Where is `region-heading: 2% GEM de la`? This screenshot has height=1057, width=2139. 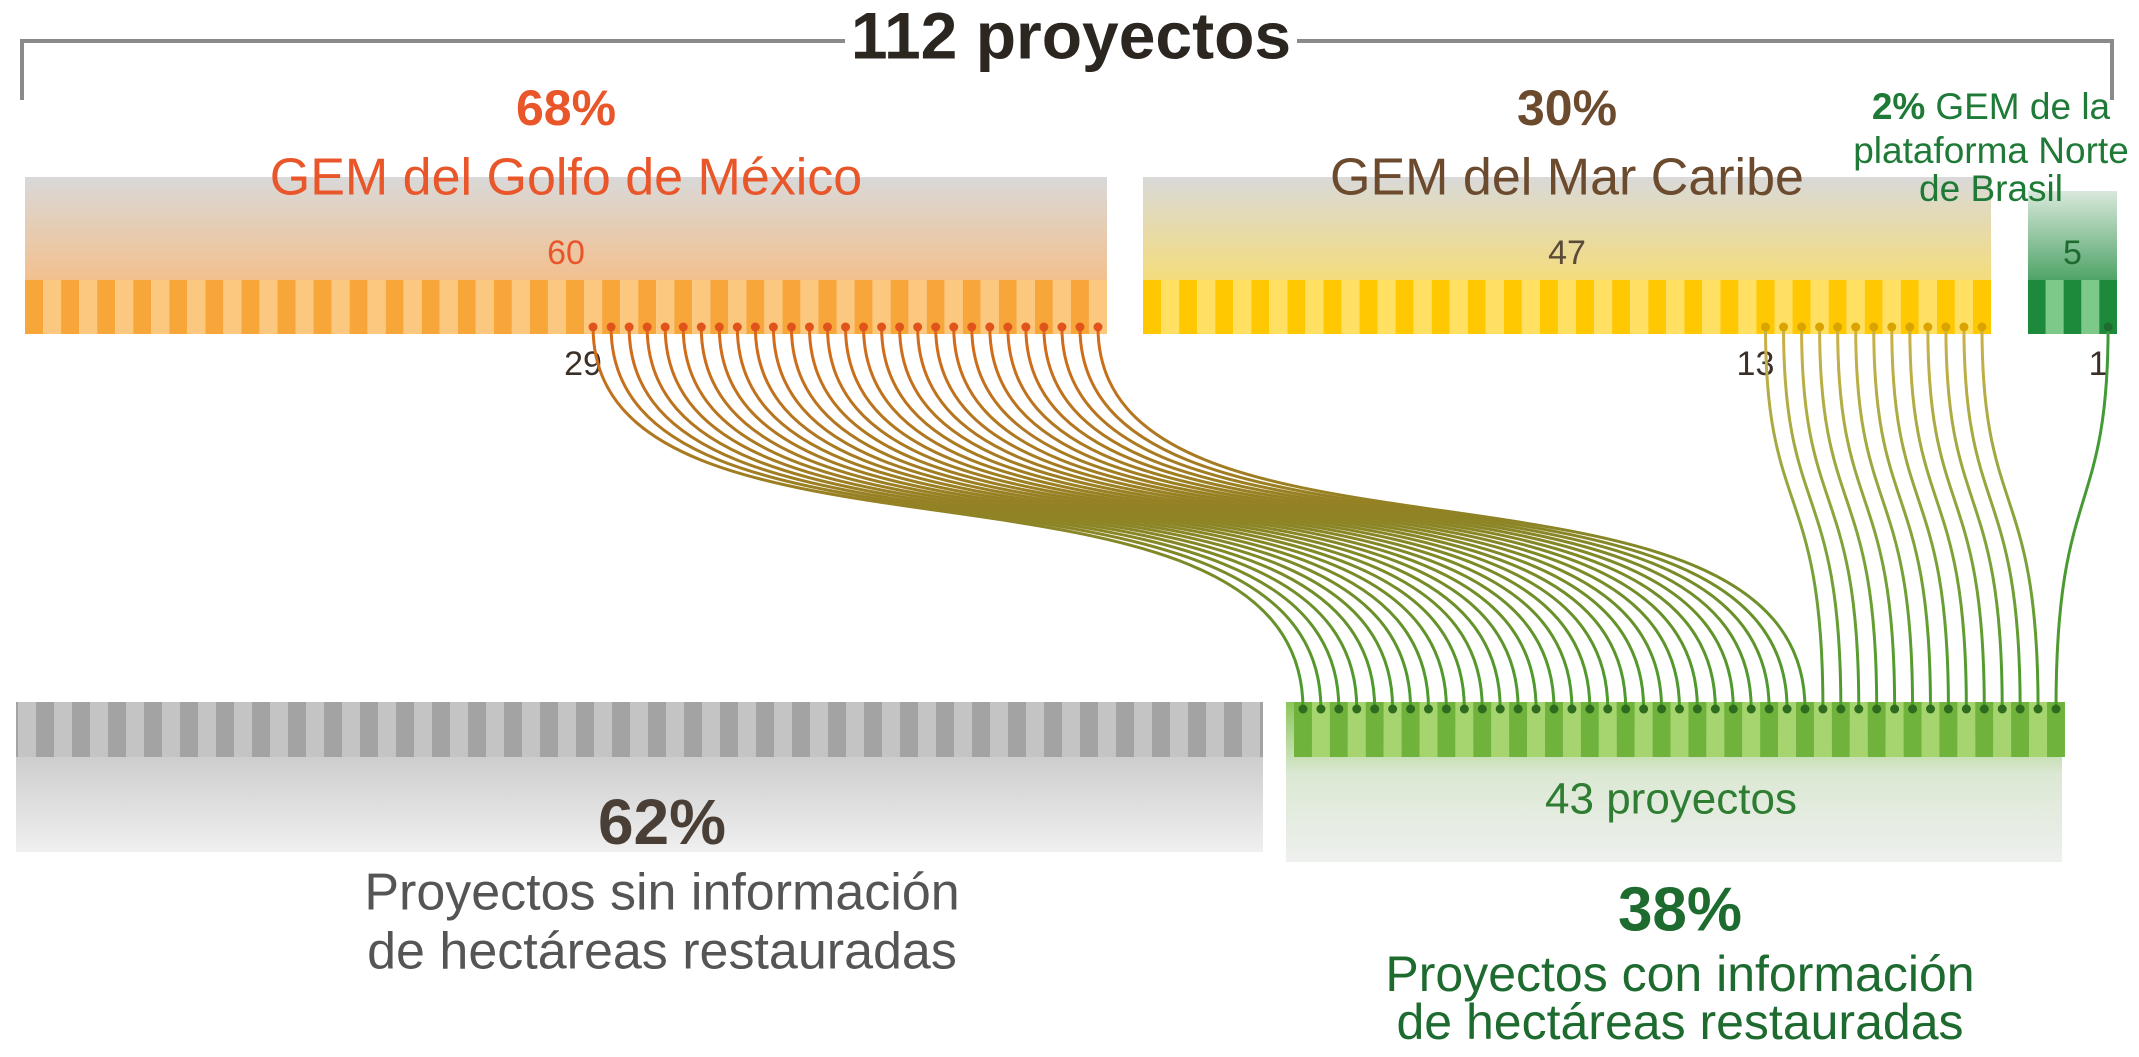 region-heading: 2% GEM de la is located at coordinates (1991, 106).